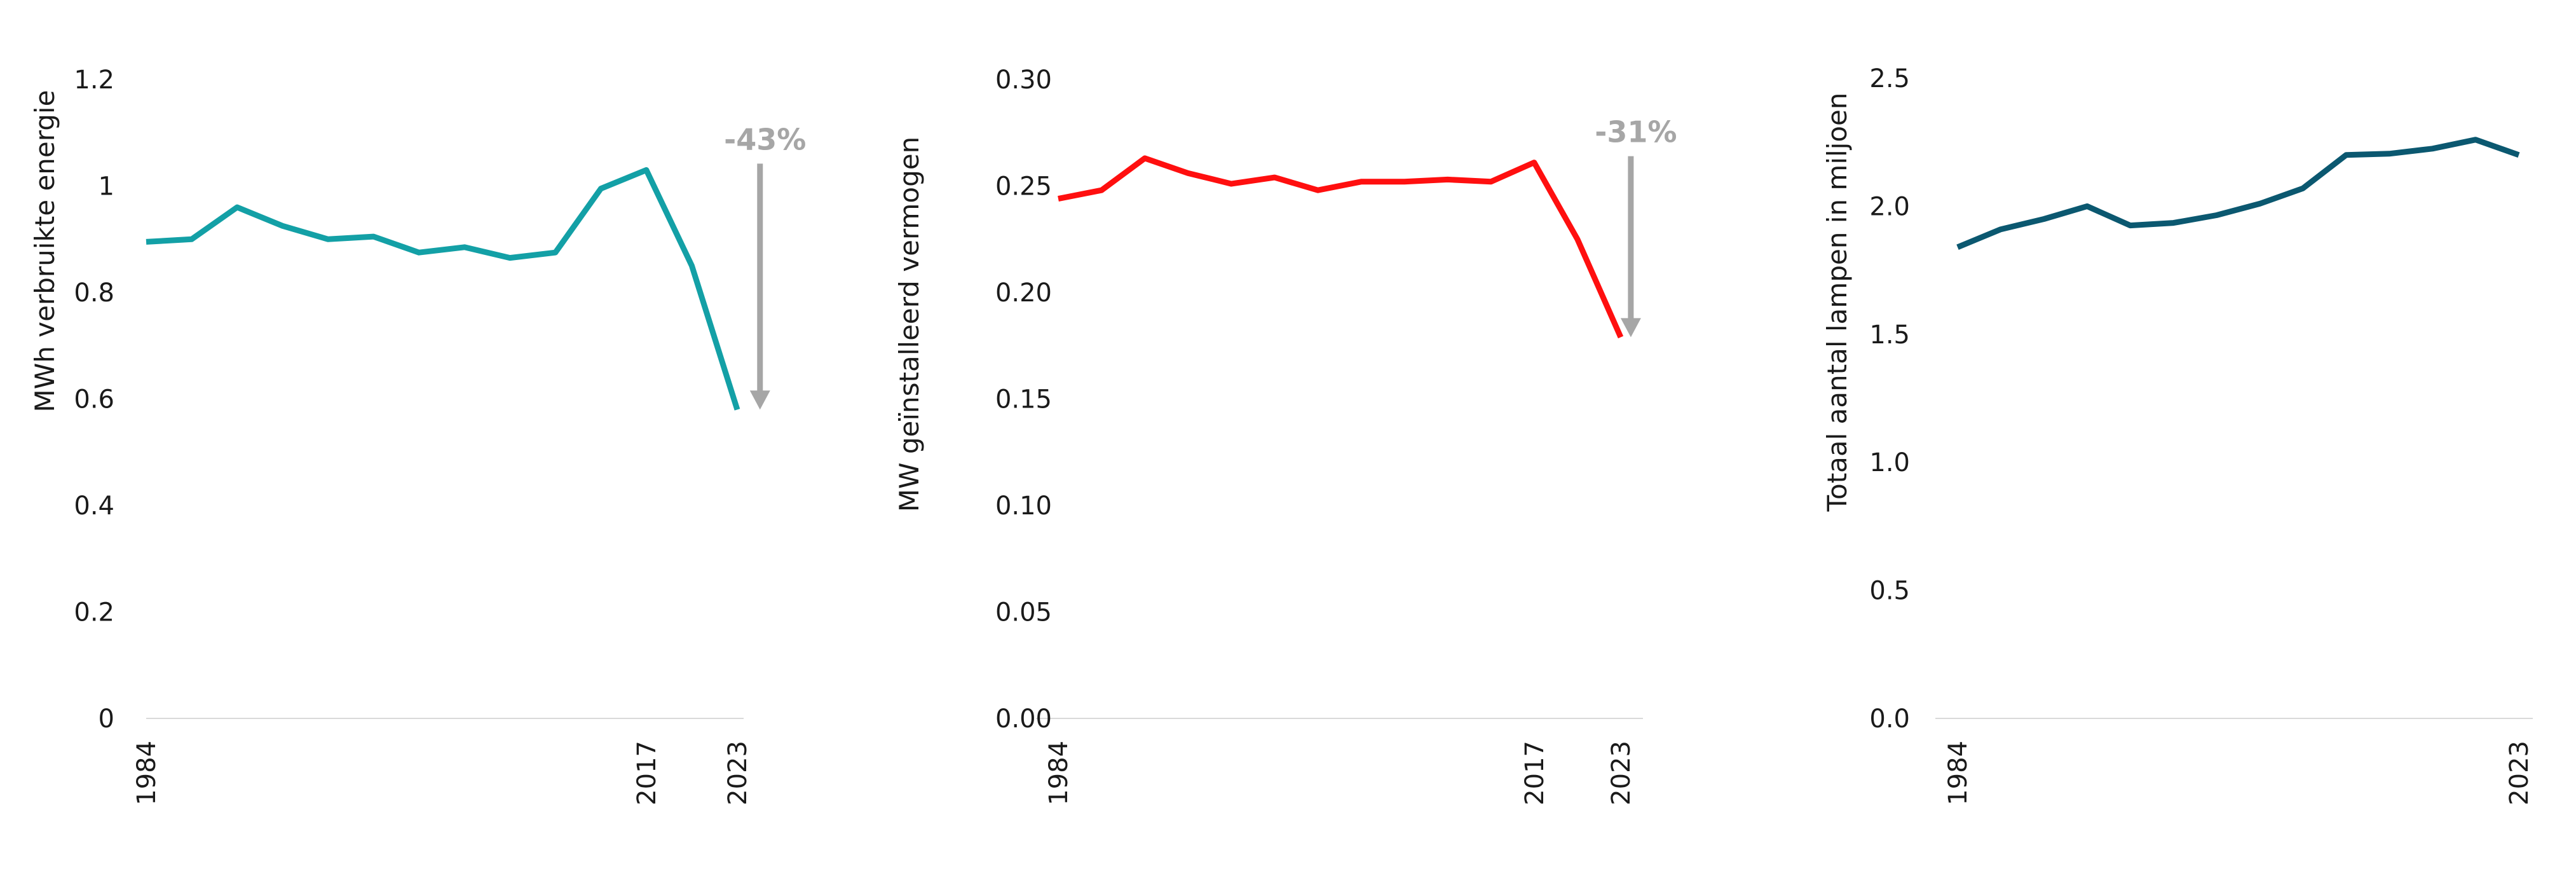  What do you see at coordinates (94, 400) in the screenshot?
I see `y-tick-label: 0.6` at bounding box center [94, 400].